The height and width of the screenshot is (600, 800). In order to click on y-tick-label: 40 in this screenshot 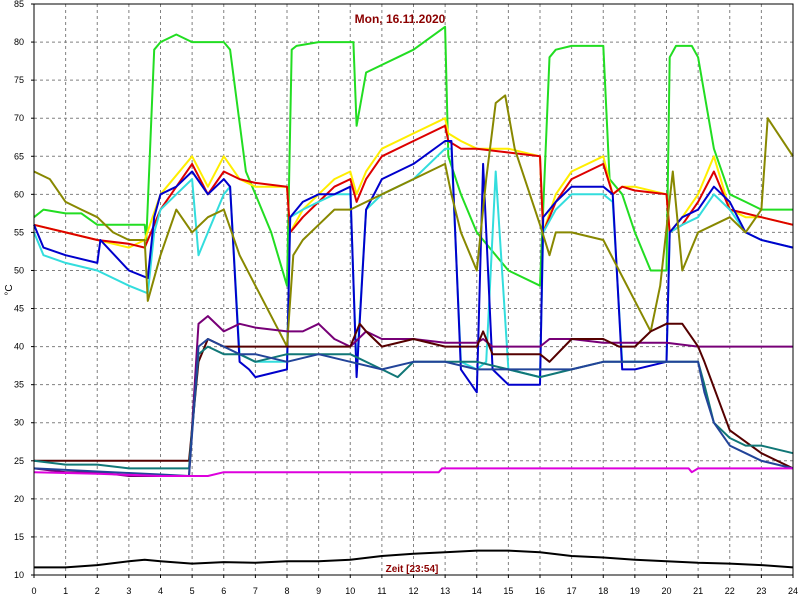, I will do `click(19, 347)`.